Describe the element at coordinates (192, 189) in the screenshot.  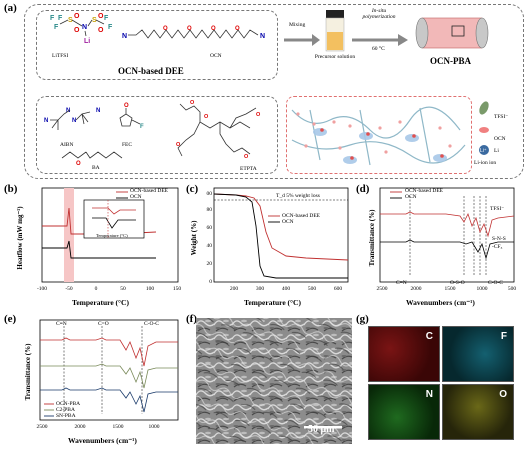
I see `panel-c-letter: (c)` at that location.